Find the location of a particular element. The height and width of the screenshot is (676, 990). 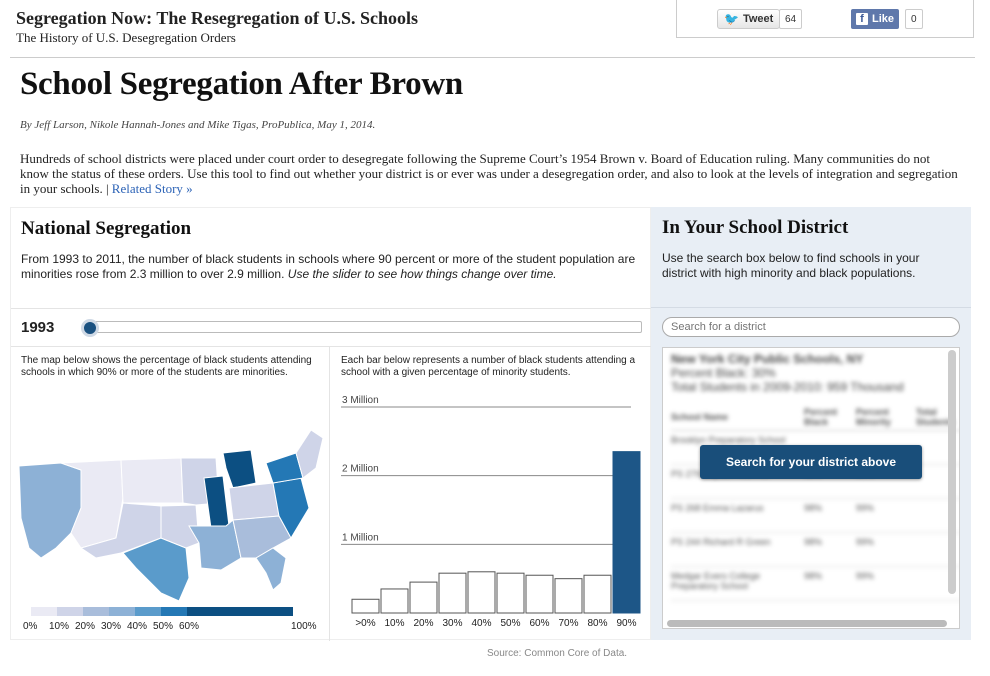

legend-label: 40% is located at coordinates (137, 626).